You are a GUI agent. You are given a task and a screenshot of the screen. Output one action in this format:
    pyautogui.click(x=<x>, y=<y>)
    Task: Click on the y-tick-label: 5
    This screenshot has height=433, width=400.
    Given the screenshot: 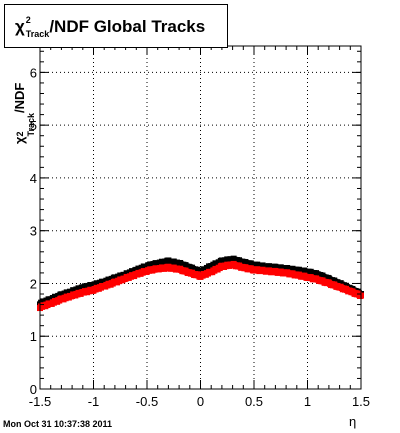 What is the action you would take?
    pyautogui.click(x=33, y=125)
    